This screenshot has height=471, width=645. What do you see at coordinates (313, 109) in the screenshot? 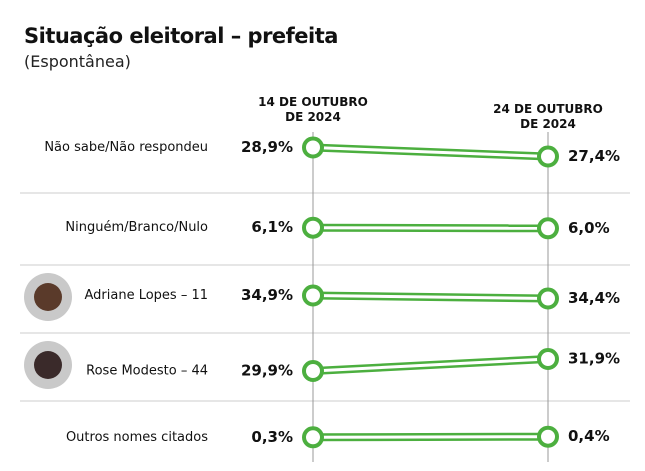
I see `column-header: 14 DE OUTUBRO DE 2024` at bounding box center [313, 109].